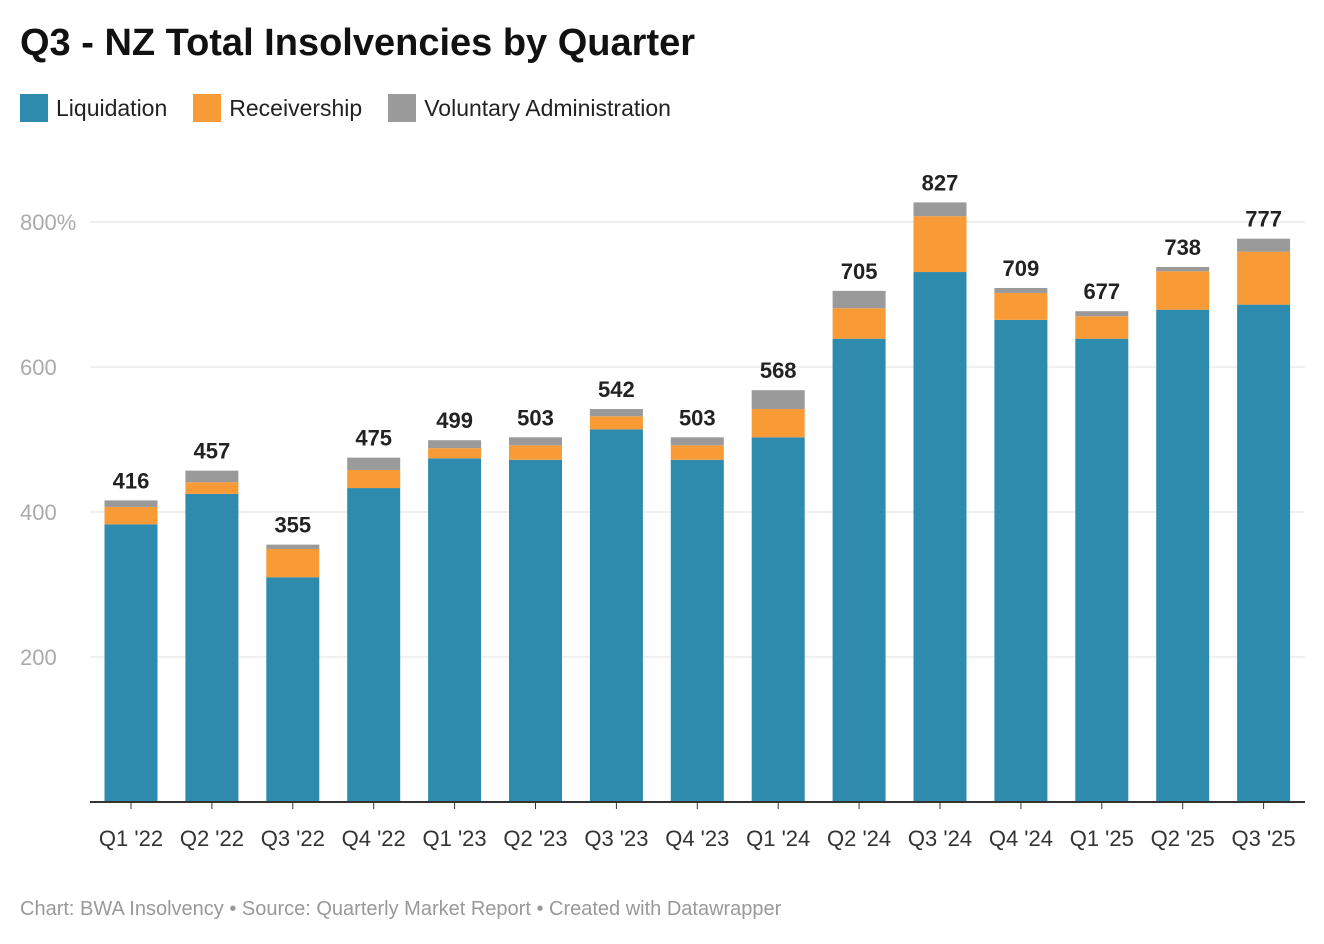 This screenshot has height=944, width=1324. Describe the element at coordinates (535, 838) in the screenshot. I see `x-tick-label: Q2 '23` at that location.